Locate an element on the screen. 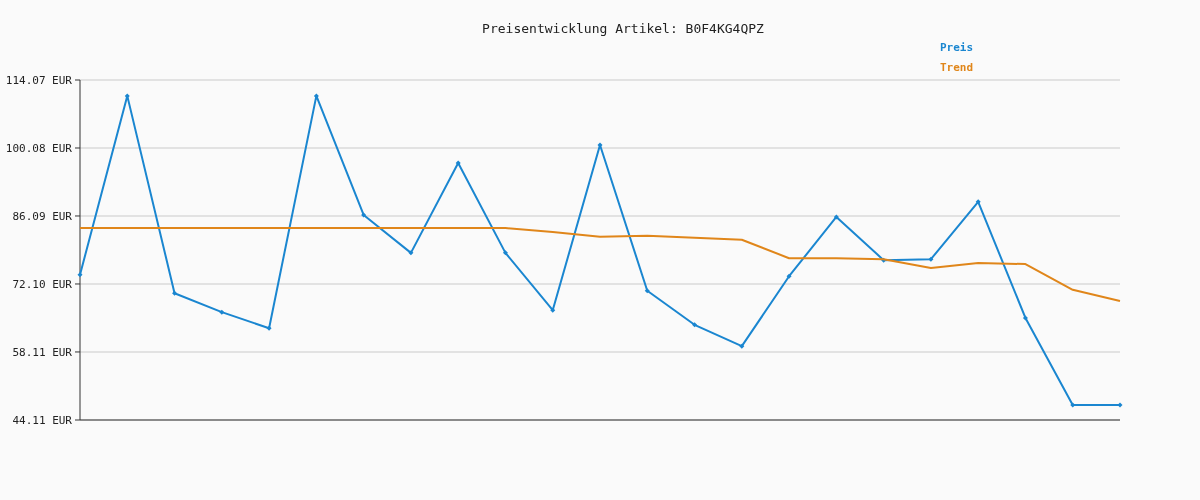 The image size is (1200, 500). text: Trend is located at coordinates (957, 67).